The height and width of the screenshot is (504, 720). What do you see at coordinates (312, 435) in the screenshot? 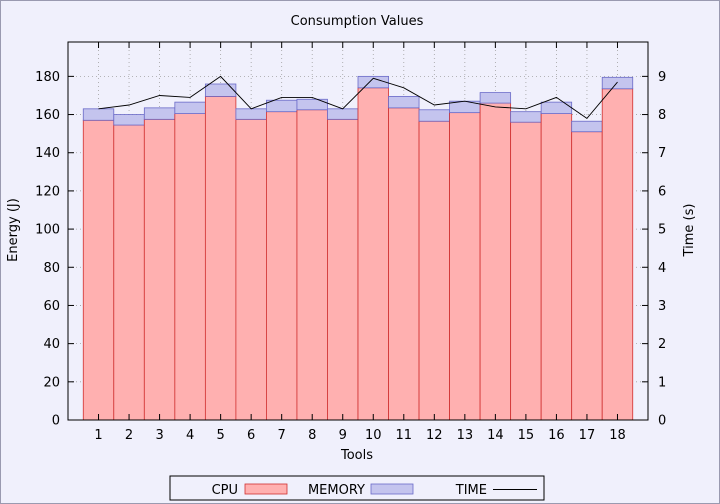
I see `x-tick-label: 8` at bounding box center [312, 435].